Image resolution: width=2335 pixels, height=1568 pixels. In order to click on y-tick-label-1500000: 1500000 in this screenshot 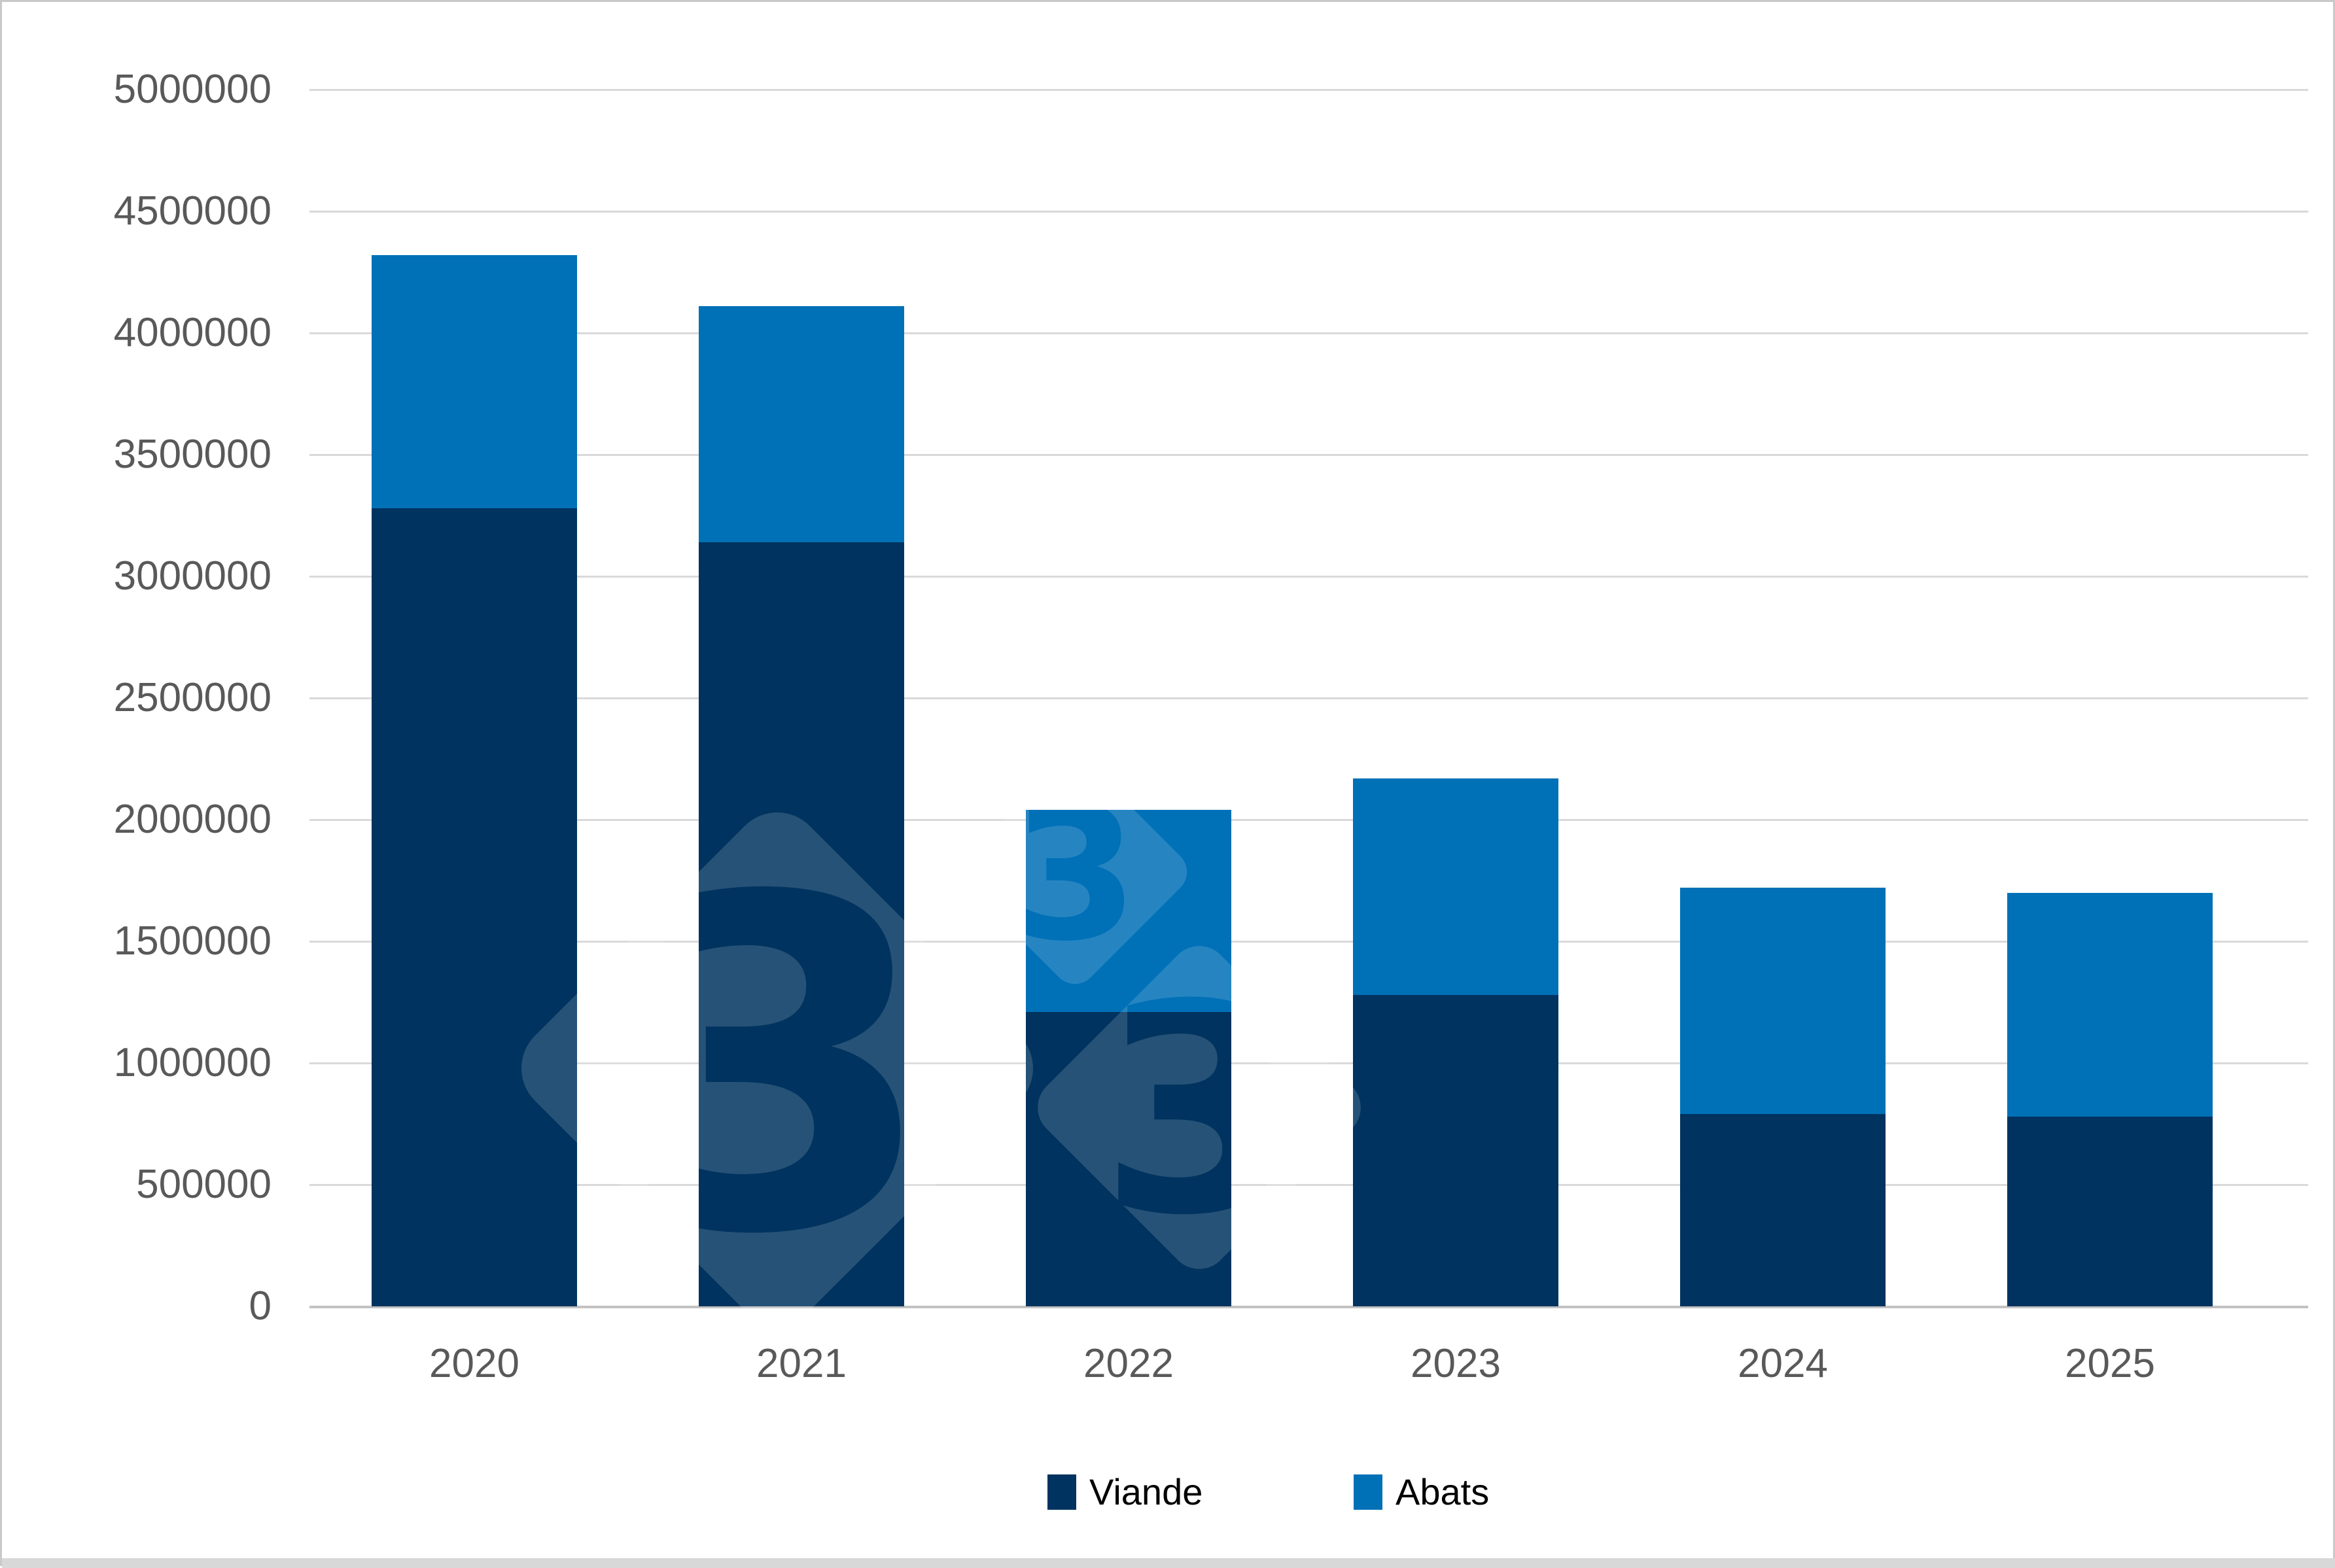, I will do `click(192, 941)`.